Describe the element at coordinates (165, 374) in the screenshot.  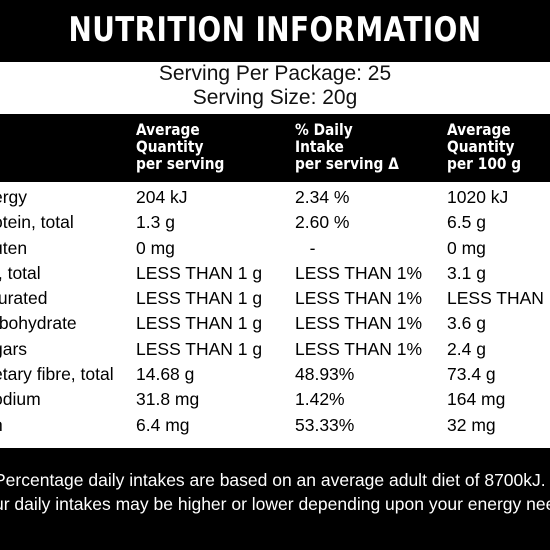
I see `per-serving-value: 14.68 g` at that location.